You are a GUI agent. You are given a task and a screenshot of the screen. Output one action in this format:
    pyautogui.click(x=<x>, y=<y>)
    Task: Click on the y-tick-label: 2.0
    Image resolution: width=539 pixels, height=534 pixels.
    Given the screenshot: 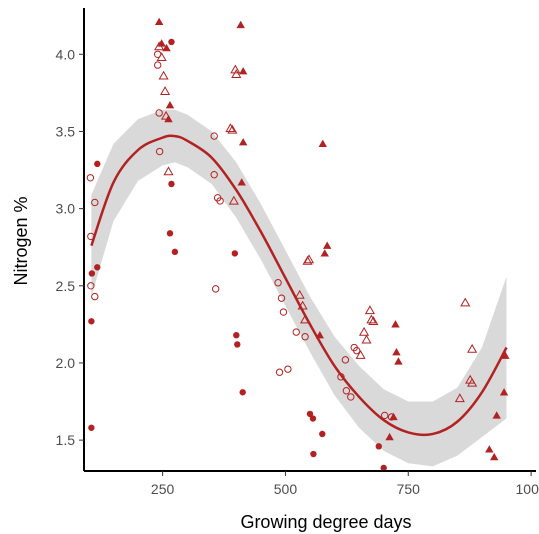 What is the action you would take?
    pyautogui.click(x=66, y=363)
    